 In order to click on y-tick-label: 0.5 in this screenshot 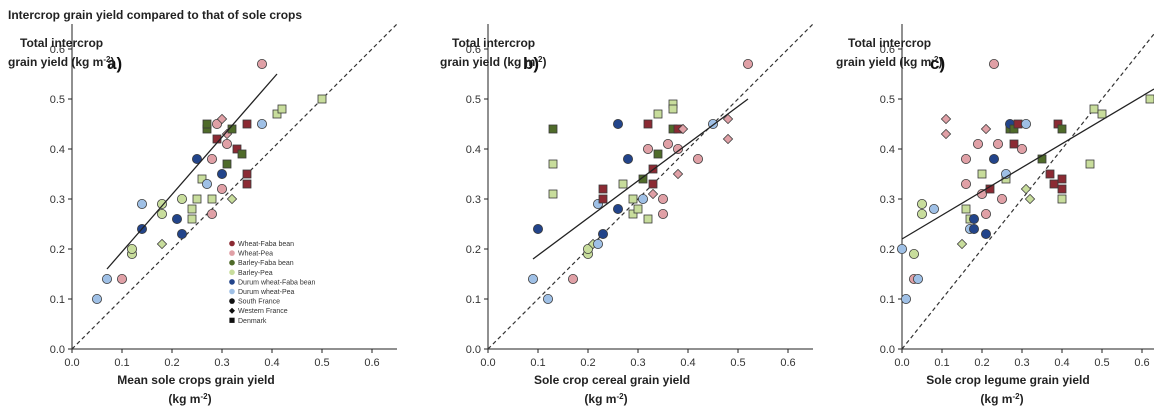, I will do `click(887, 100)`.